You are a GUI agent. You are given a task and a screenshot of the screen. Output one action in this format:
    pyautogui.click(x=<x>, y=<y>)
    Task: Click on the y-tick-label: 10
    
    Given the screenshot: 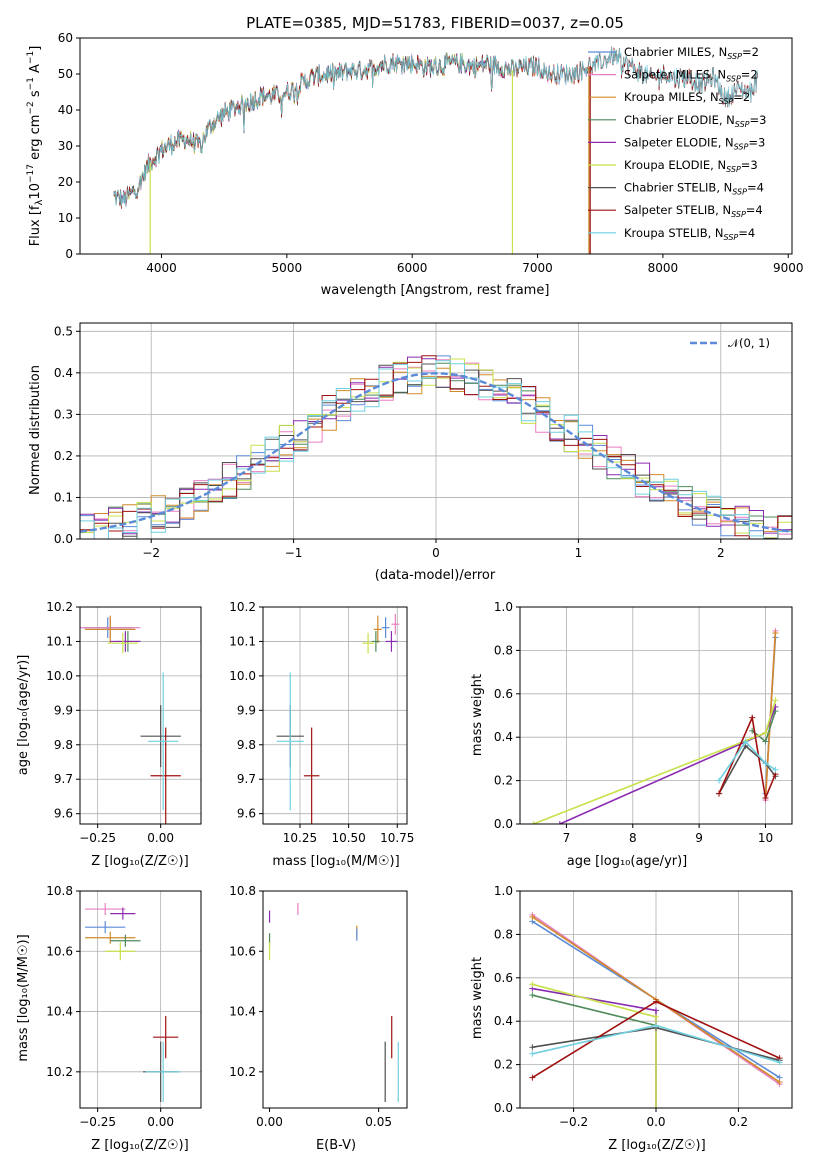 What is the action you would take?
    pyautogui.click(x=65, y=218)
    